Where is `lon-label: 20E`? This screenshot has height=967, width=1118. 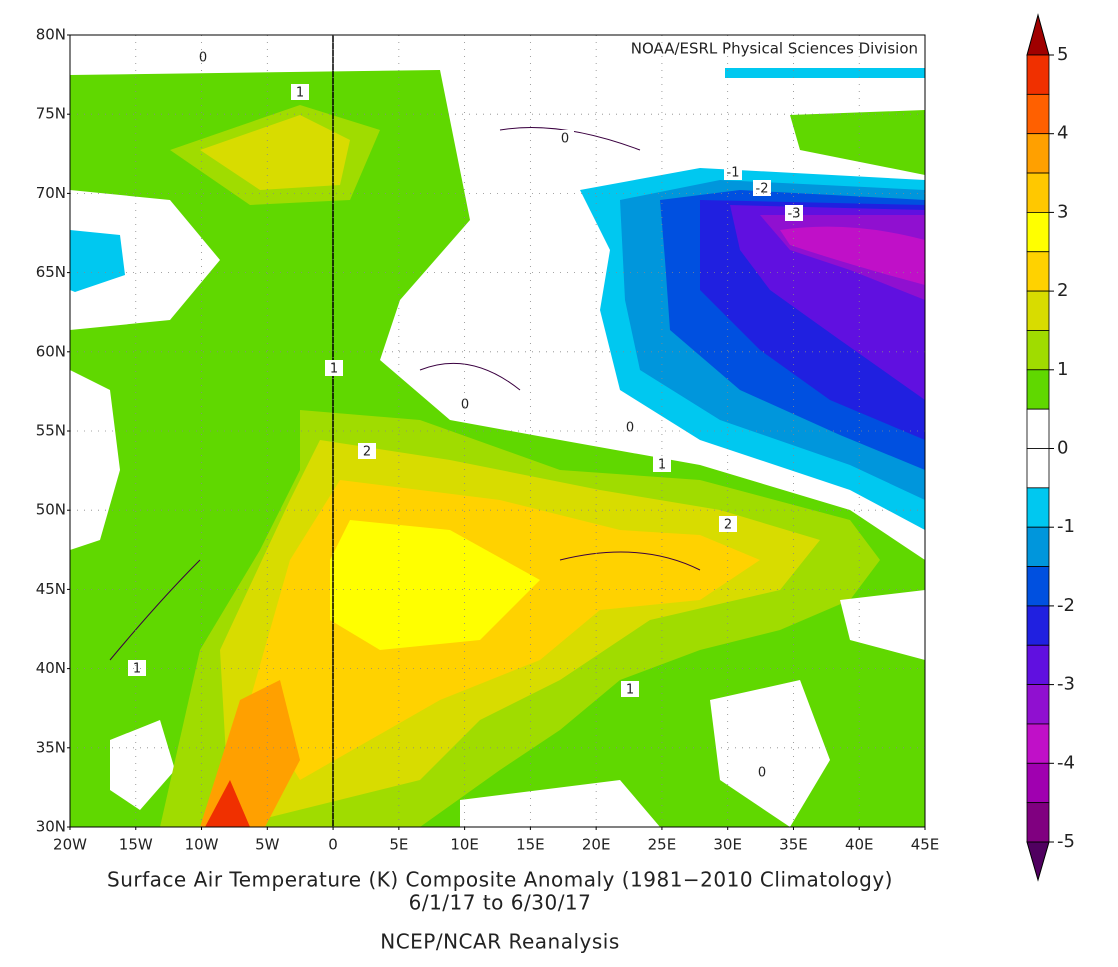 lon-label: 20E is located at coordinates (596, 845).